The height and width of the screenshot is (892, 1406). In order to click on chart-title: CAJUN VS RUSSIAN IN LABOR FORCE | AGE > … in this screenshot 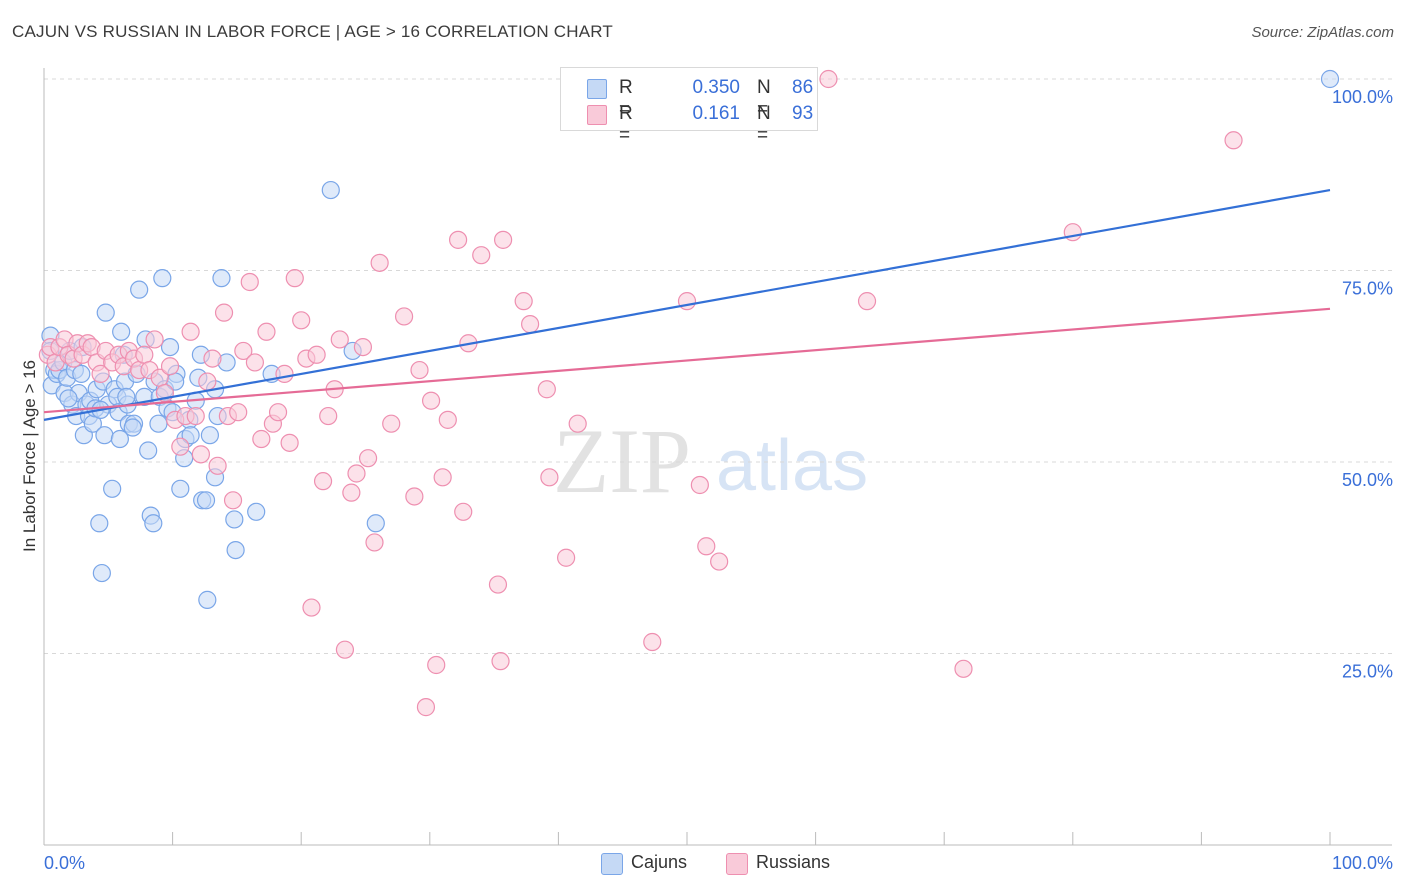, I will do `click(312, 31)`.